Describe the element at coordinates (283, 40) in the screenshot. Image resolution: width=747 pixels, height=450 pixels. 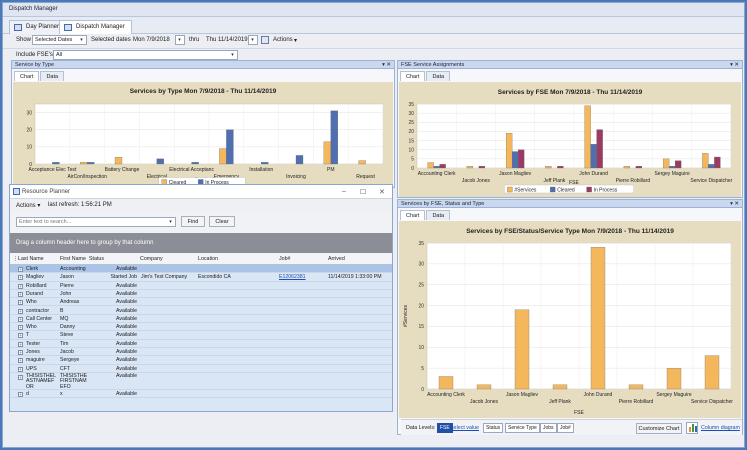
I see `actions-menu: Actions` at that location.